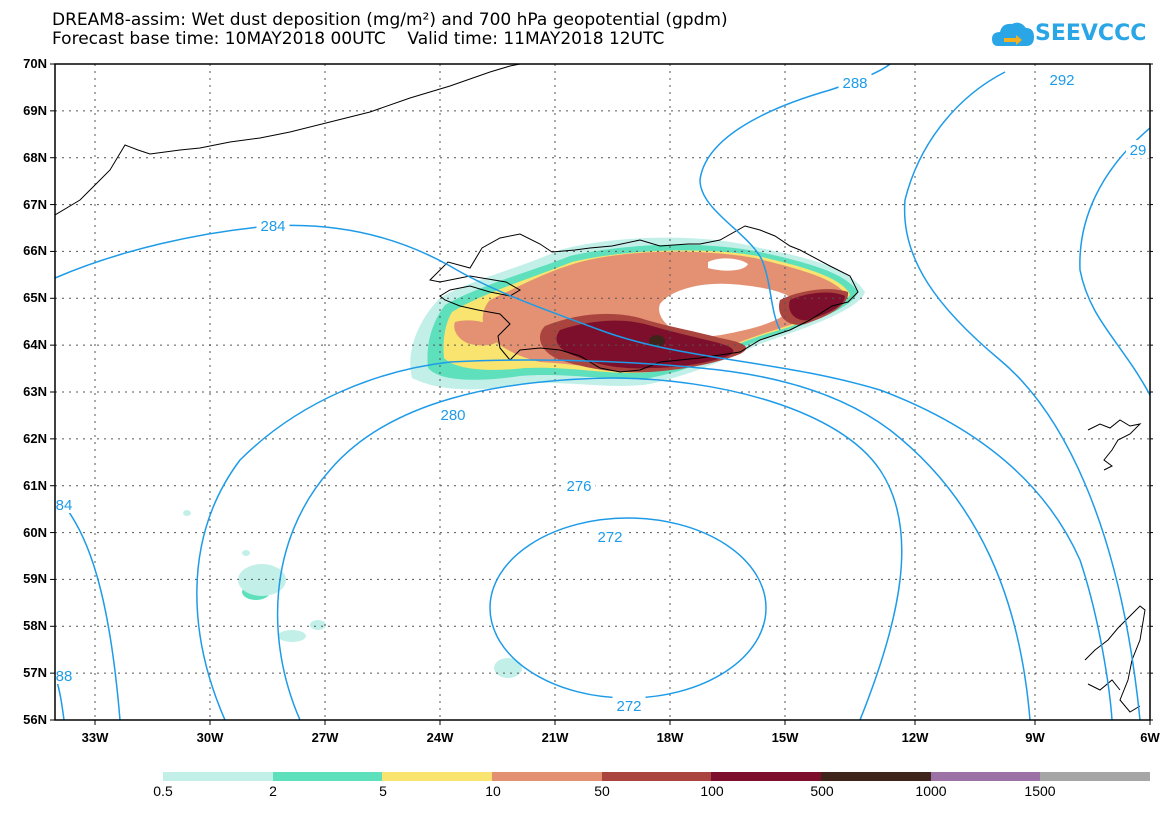  I want to click on lat-label: 66N, so click(35, 251).